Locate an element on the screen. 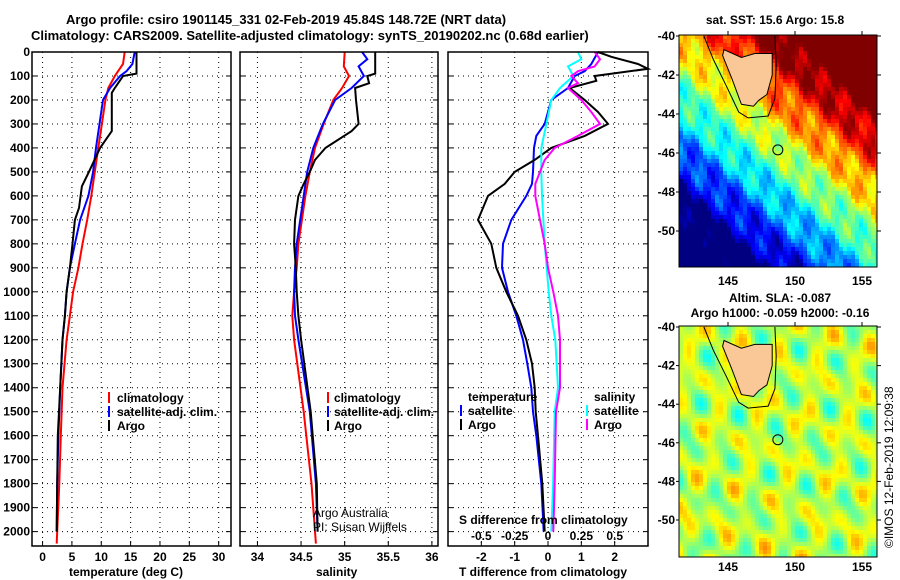 The image size is (900, 580). x-tick-label: 35 is located at coordinates (345, 557).